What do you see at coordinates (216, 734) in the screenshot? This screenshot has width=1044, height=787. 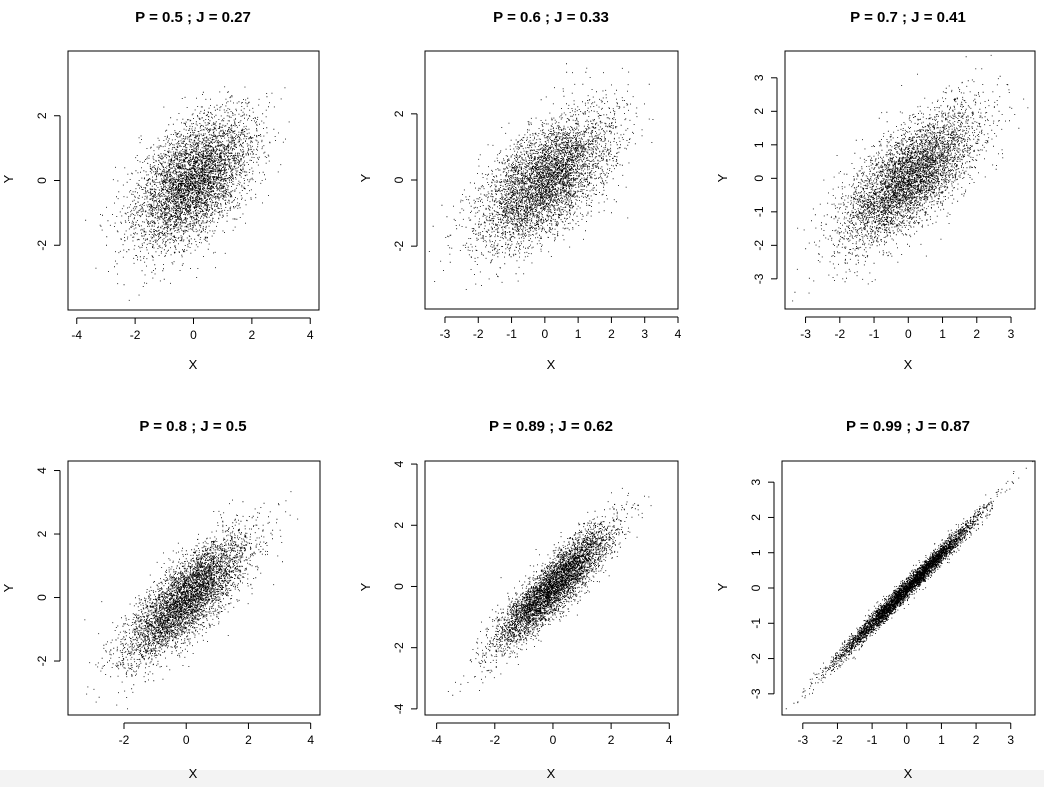 I see `x-axis: -2 0 2 4` at bounding box center [216, 734].